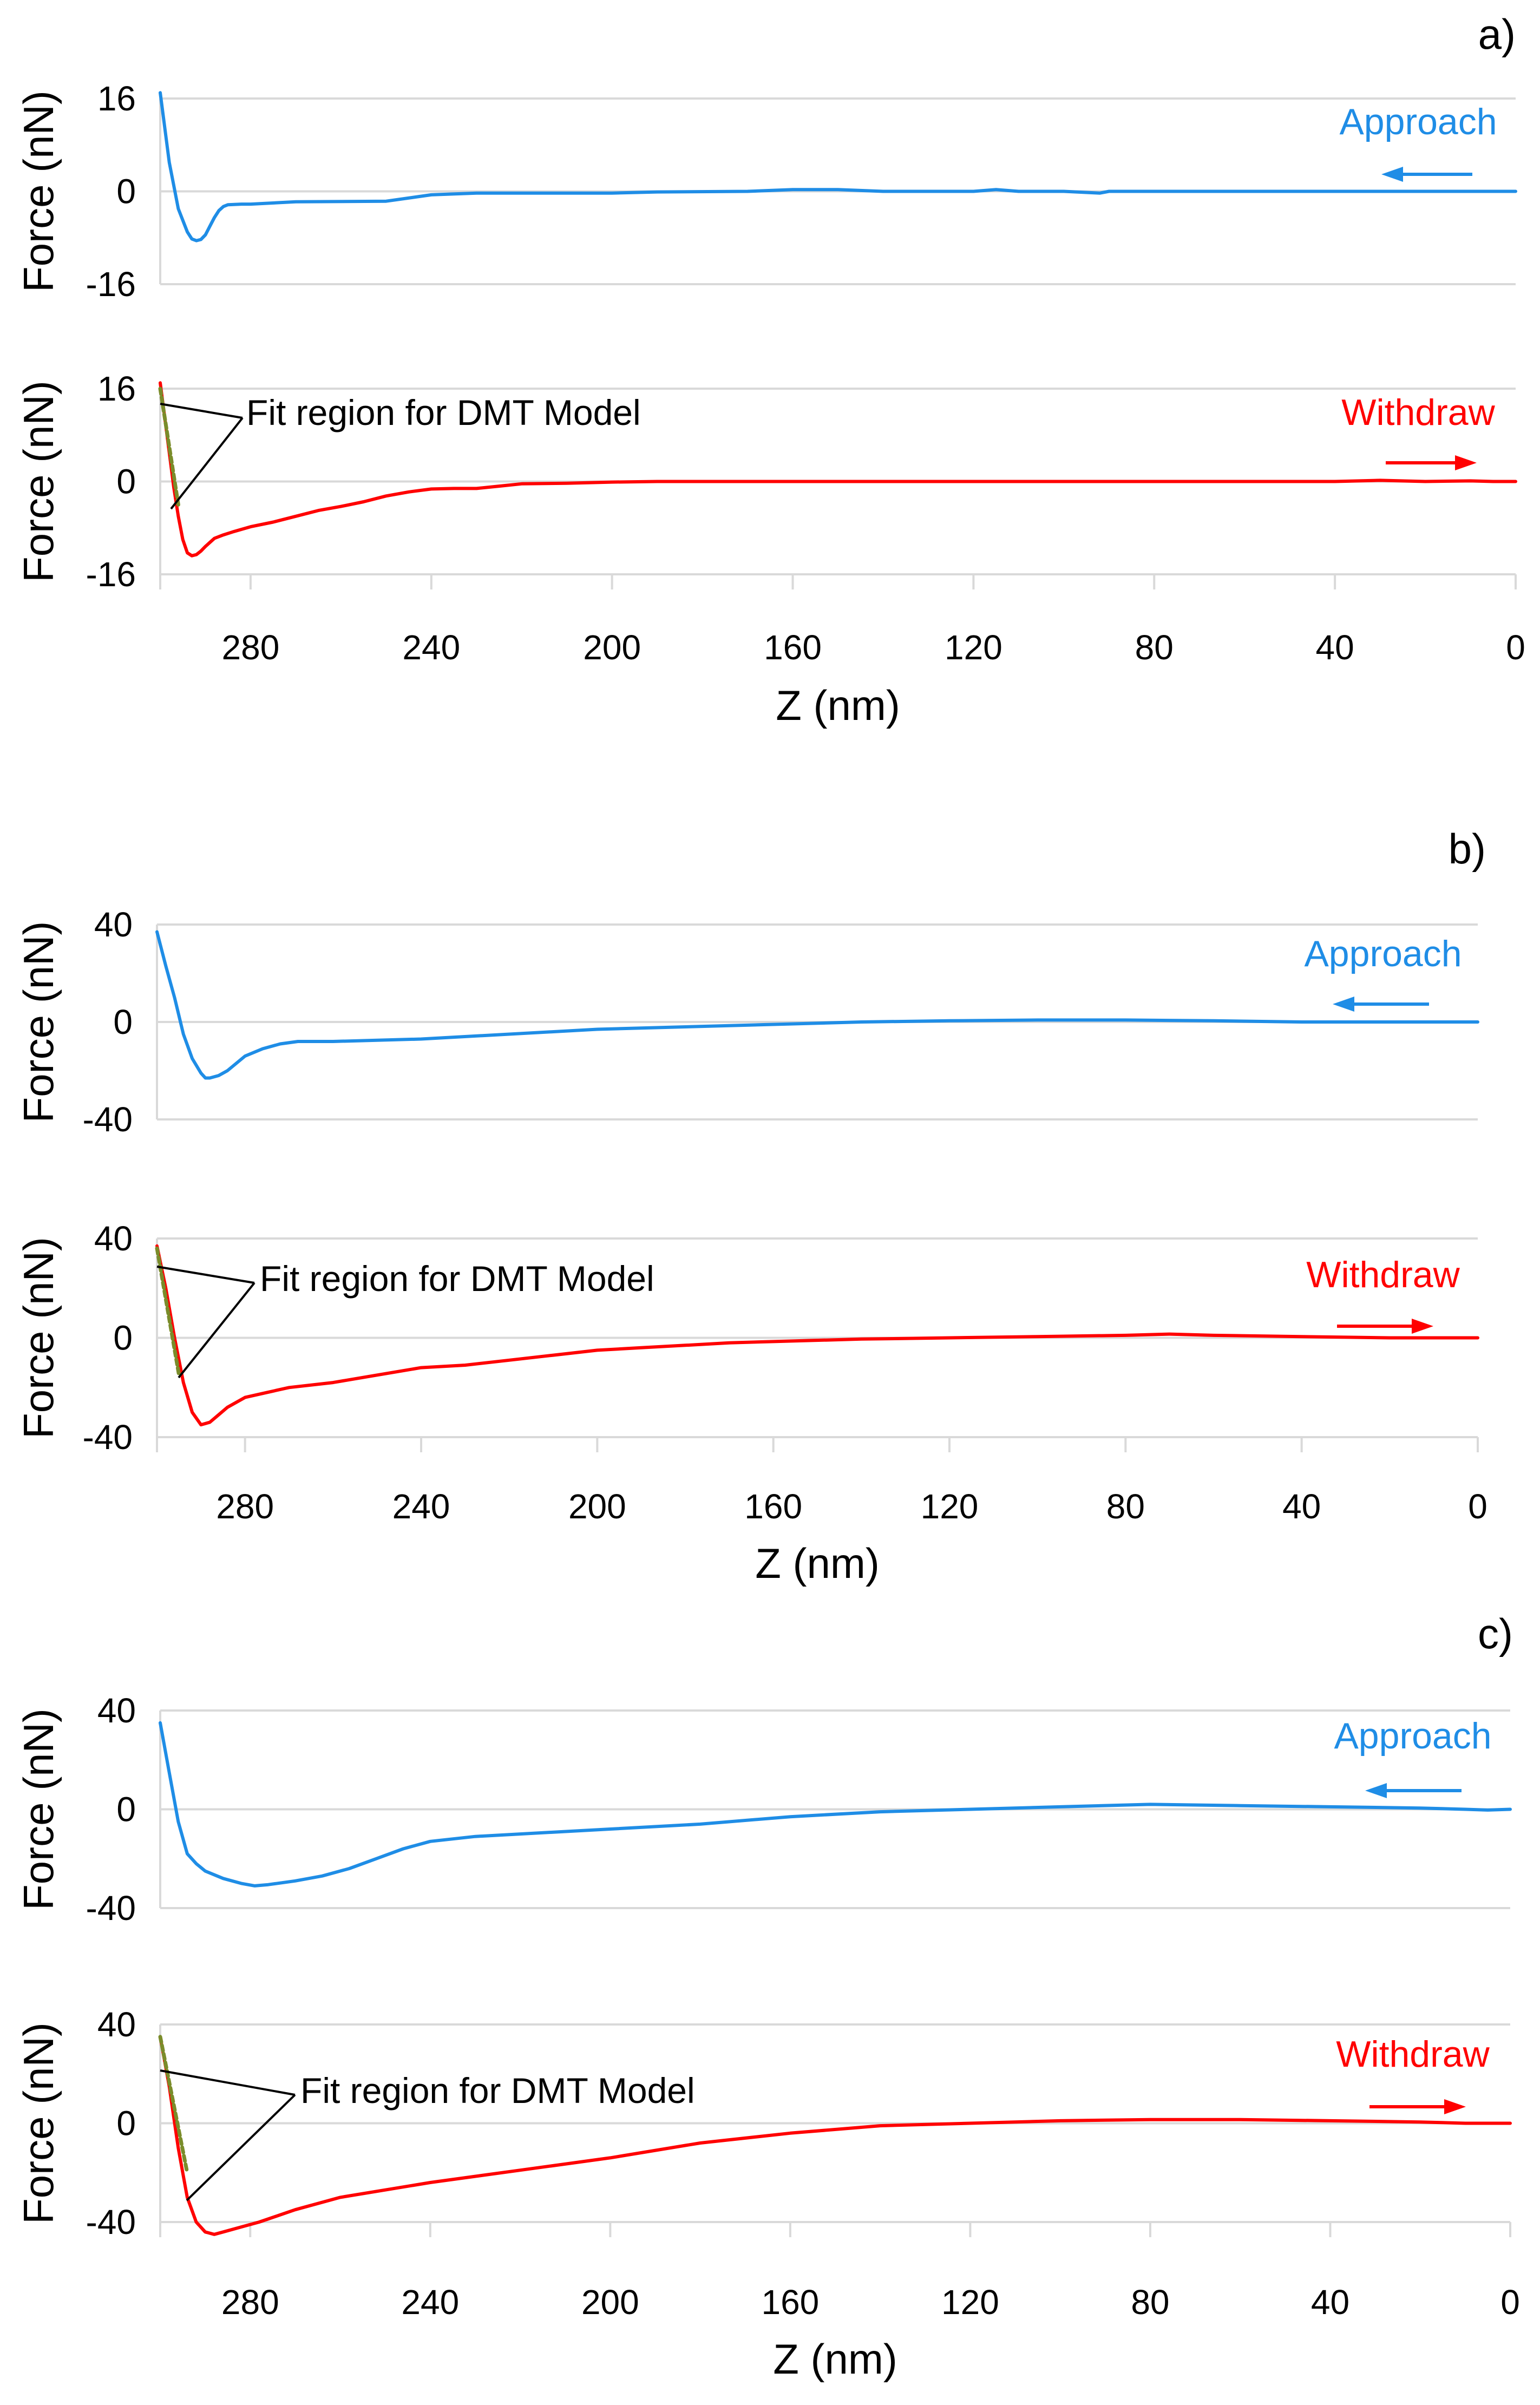  I want to click on subplot: 16 0 -16 Force (nN) Approach, so click(766, 191).